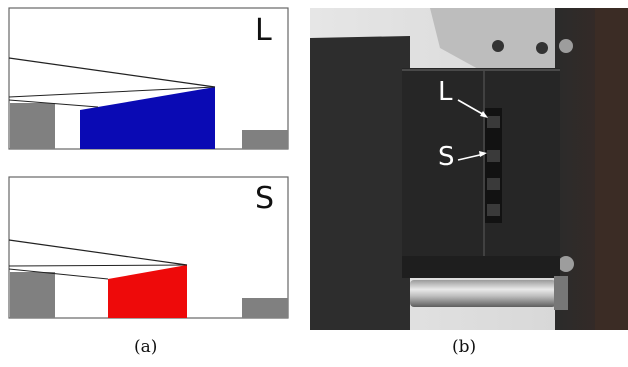  What do you see at coordinates (493, 156) in the screenshot?
I see `slot-S` at bounding box center [493, 156].